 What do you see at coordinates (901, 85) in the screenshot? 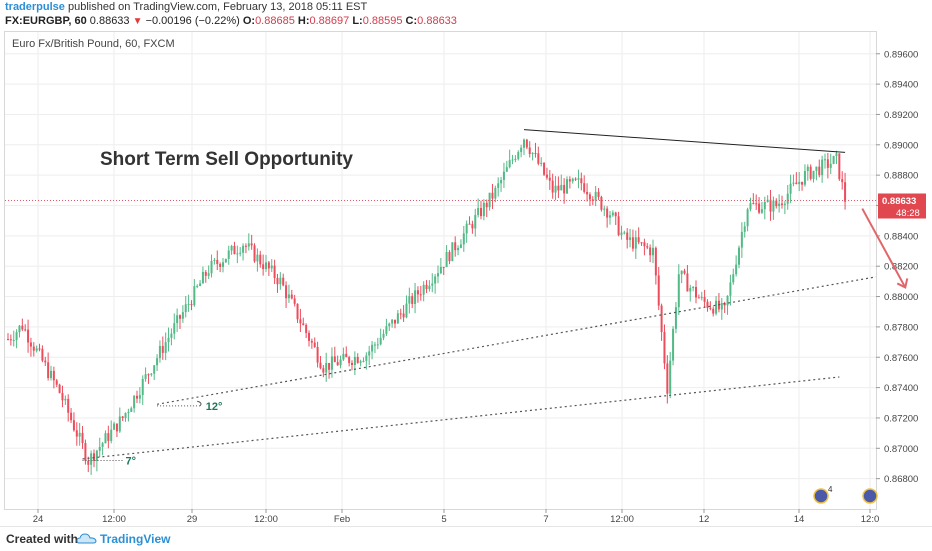
I see `y-tick-label: 0.89400` at bounding box center [901, 85].